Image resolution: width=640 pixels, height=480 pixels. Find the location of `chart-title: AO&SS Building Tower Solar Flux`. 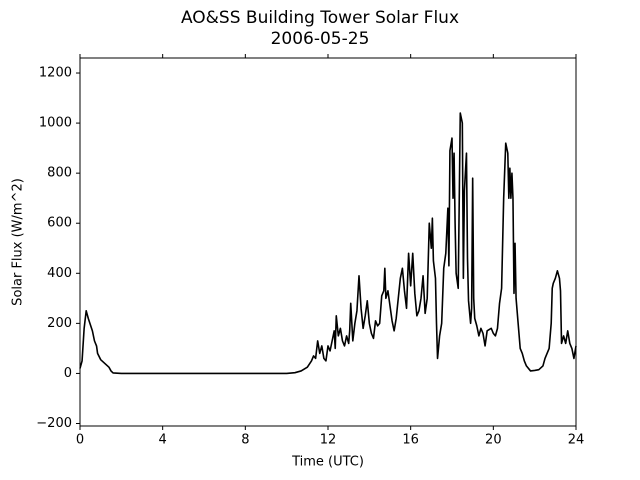

chart-title: AO&SS Building Tower Solar Flux is located at coordinates (320, 18).